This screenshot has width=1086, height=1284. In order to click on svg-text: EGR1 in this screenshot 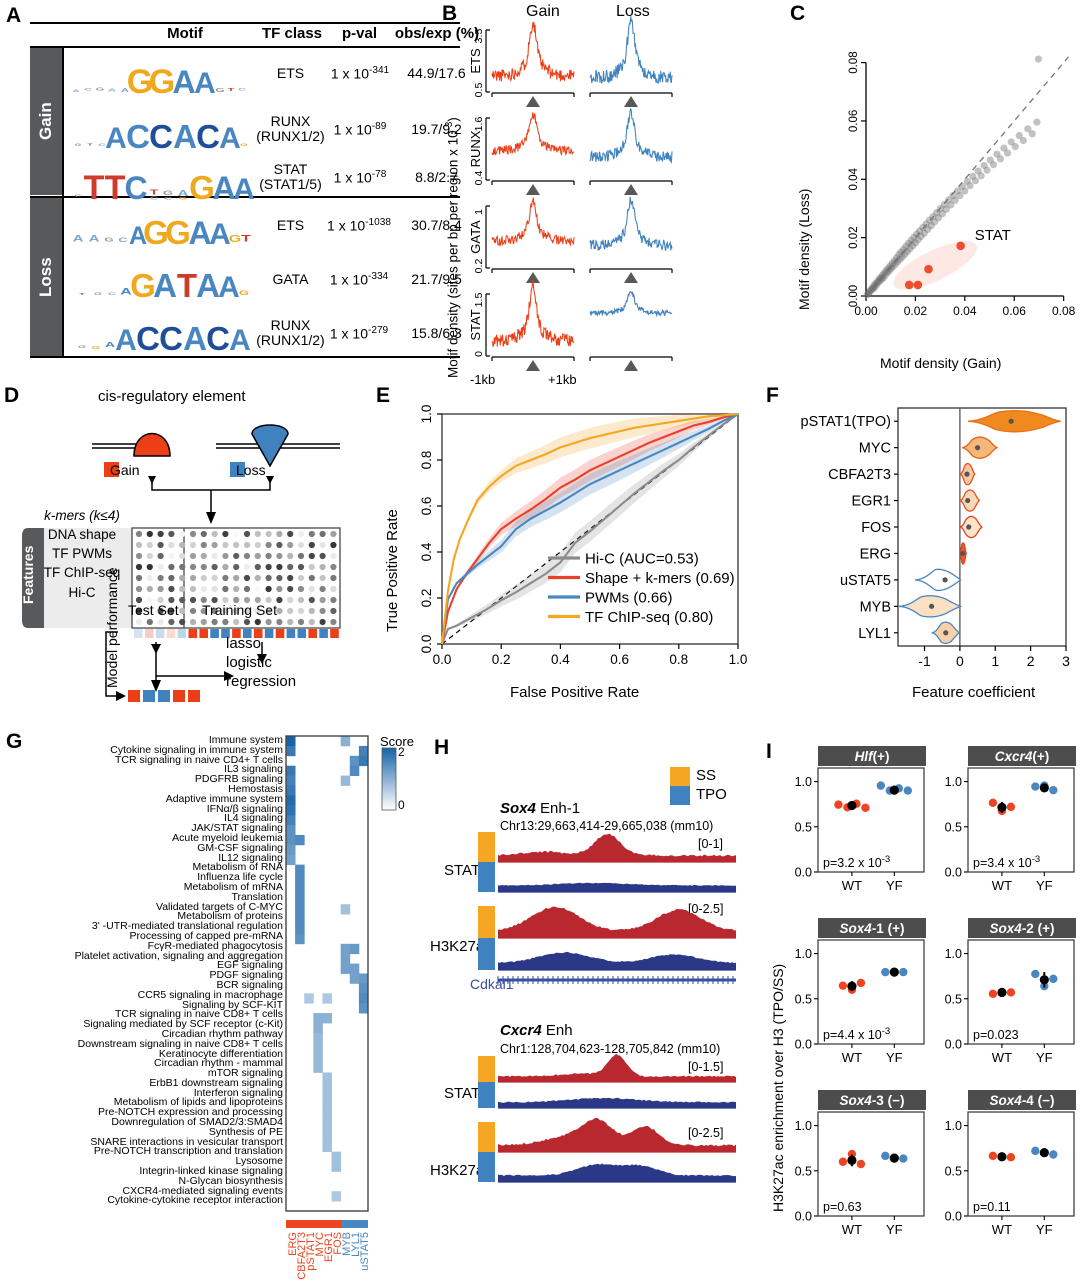, I will do `click(872, 502)`.